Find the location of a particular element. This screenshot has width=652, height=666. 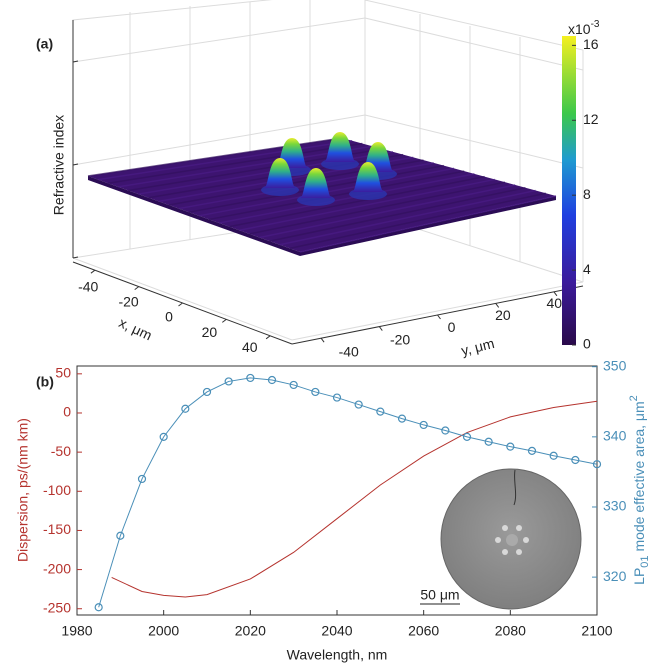

colorbar-tick-label: 4 is located at coordinates (587, 269).